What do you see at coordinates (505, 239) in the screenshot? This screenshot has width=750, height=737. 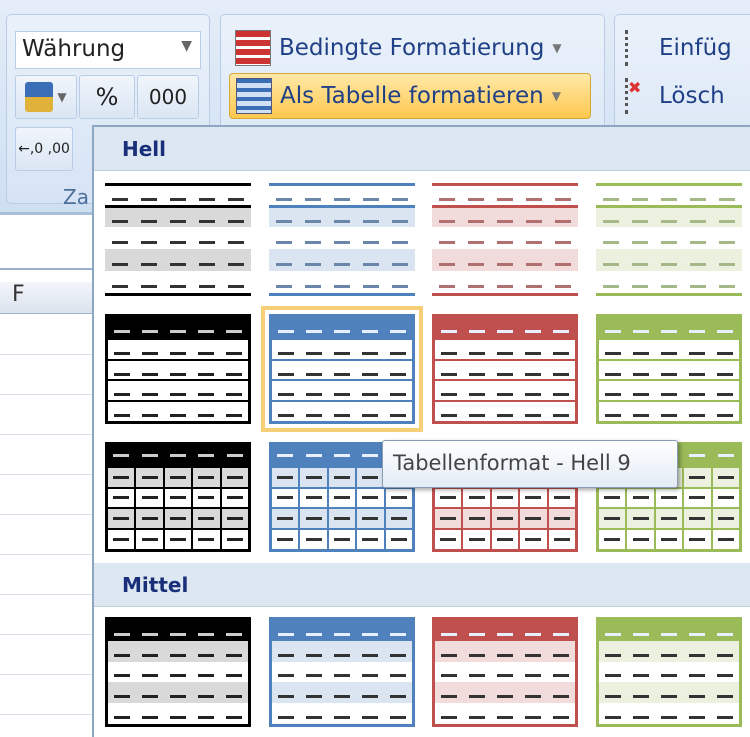 I see `table-style-red-lines` at bounding box center [505, 239].